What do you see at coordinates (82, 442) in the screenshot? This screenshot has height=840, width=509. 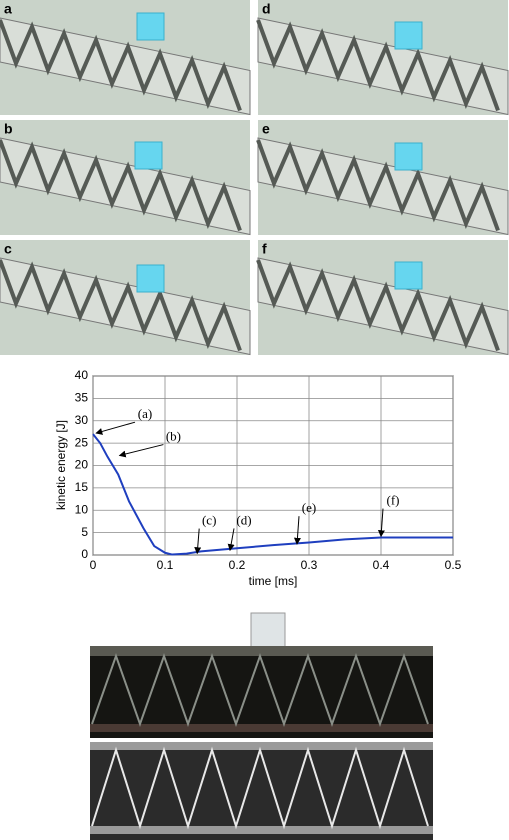 I see `y-tick-label: 25` at bounding box center [82, 442].